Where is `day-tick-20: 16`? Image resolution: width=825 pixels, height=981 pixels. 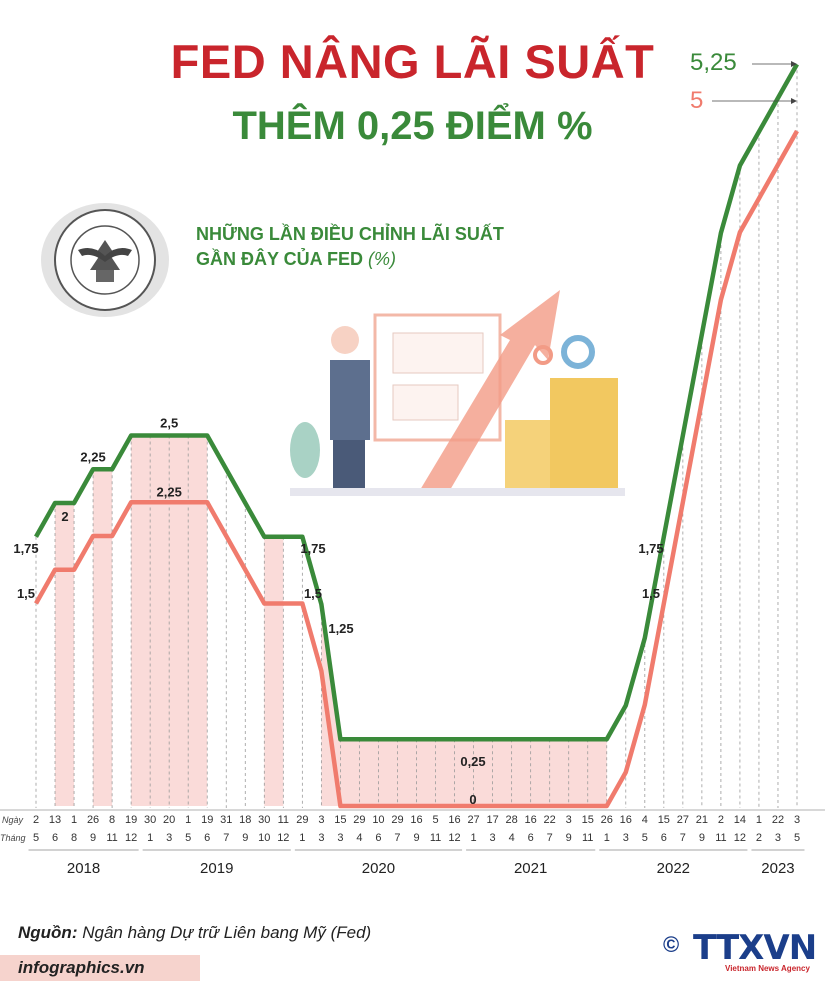 day-tick-20: 16 is located at coordinates (416, 820).